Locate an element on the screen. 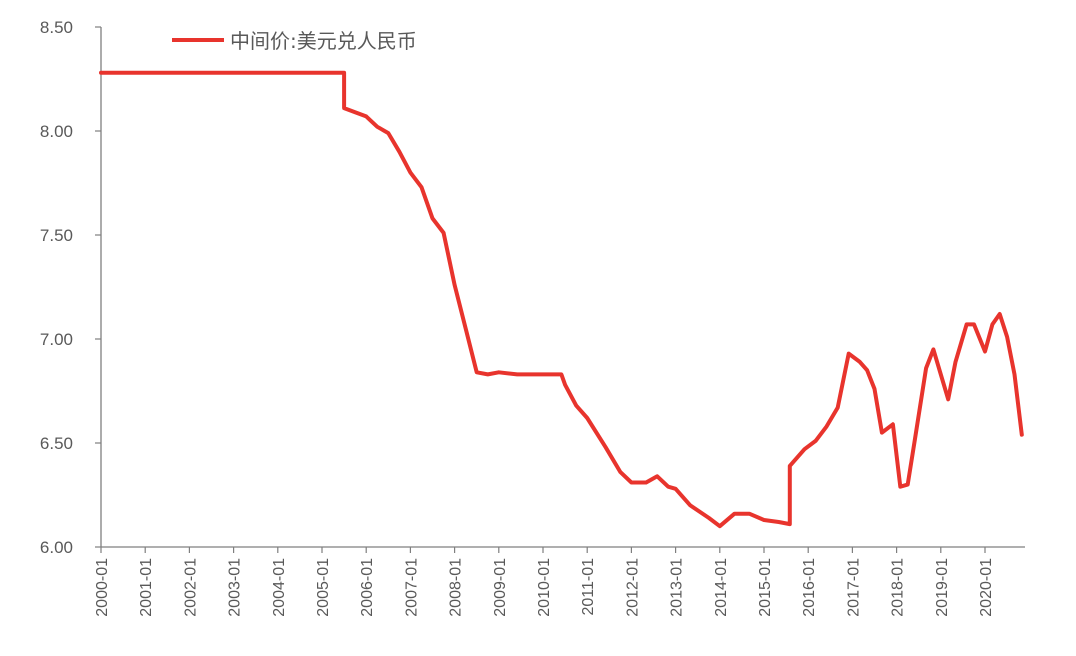 Image resolution: width=1076 pixels, height=656 pixels. legend-label: 中间价:美元兑人民币 is located at coordinates (323, 41).